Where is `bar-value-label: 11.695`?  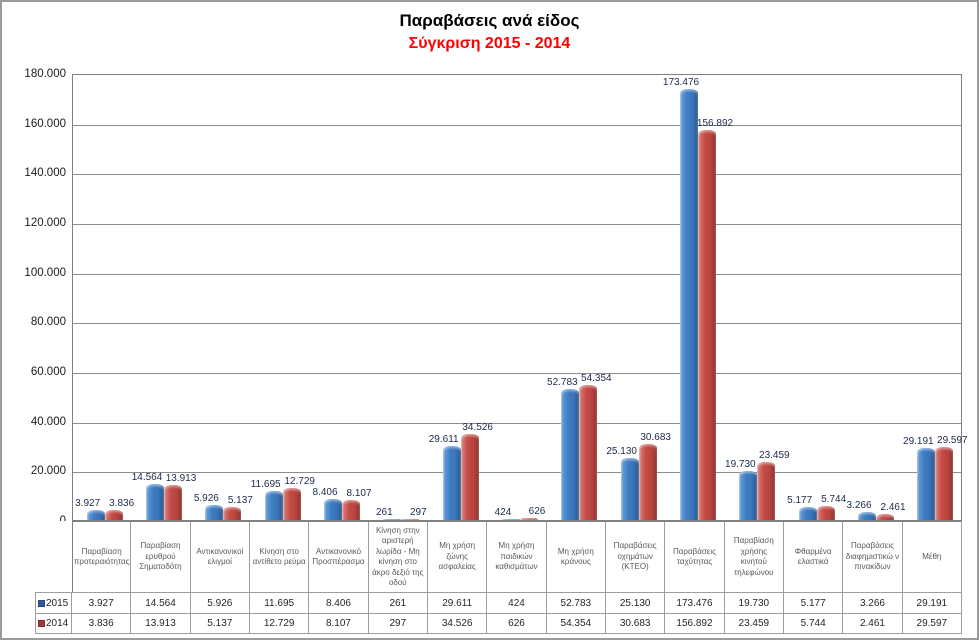 bar-value-label: 11.695 is located at coordinates (265, 484).